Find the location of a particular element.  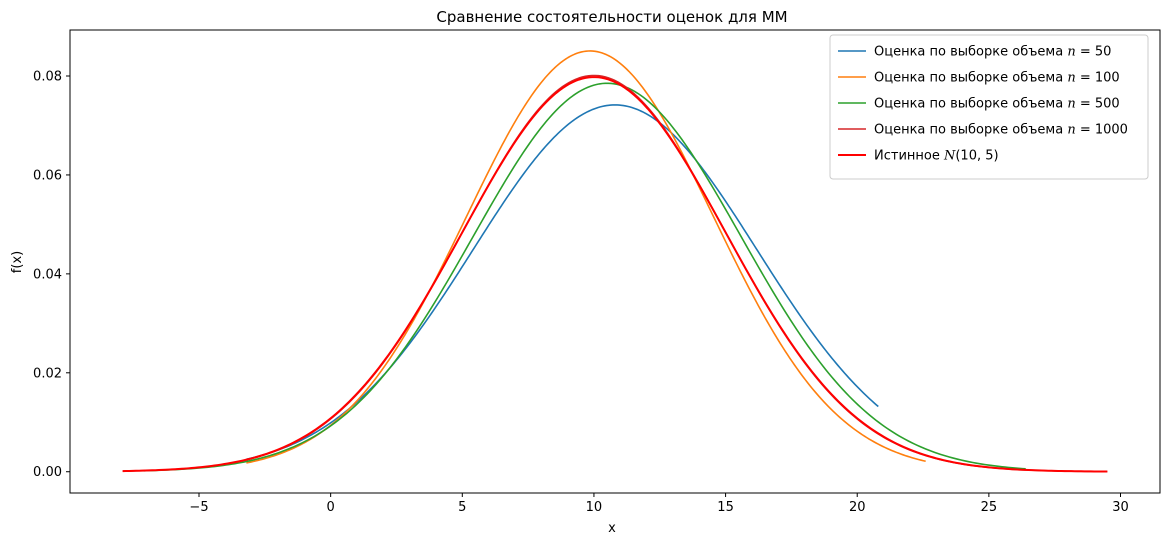

legend-label-value: = 500 is located at coordinates (1098, 104).